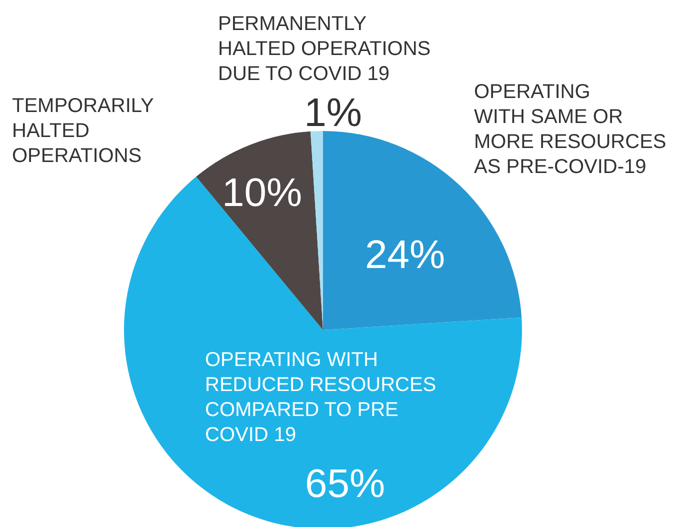  I want to click on slice-label: OPERATING WITH SAME OR MORE RESOURCES AS PRE-COVID-19, so click(570, 129).